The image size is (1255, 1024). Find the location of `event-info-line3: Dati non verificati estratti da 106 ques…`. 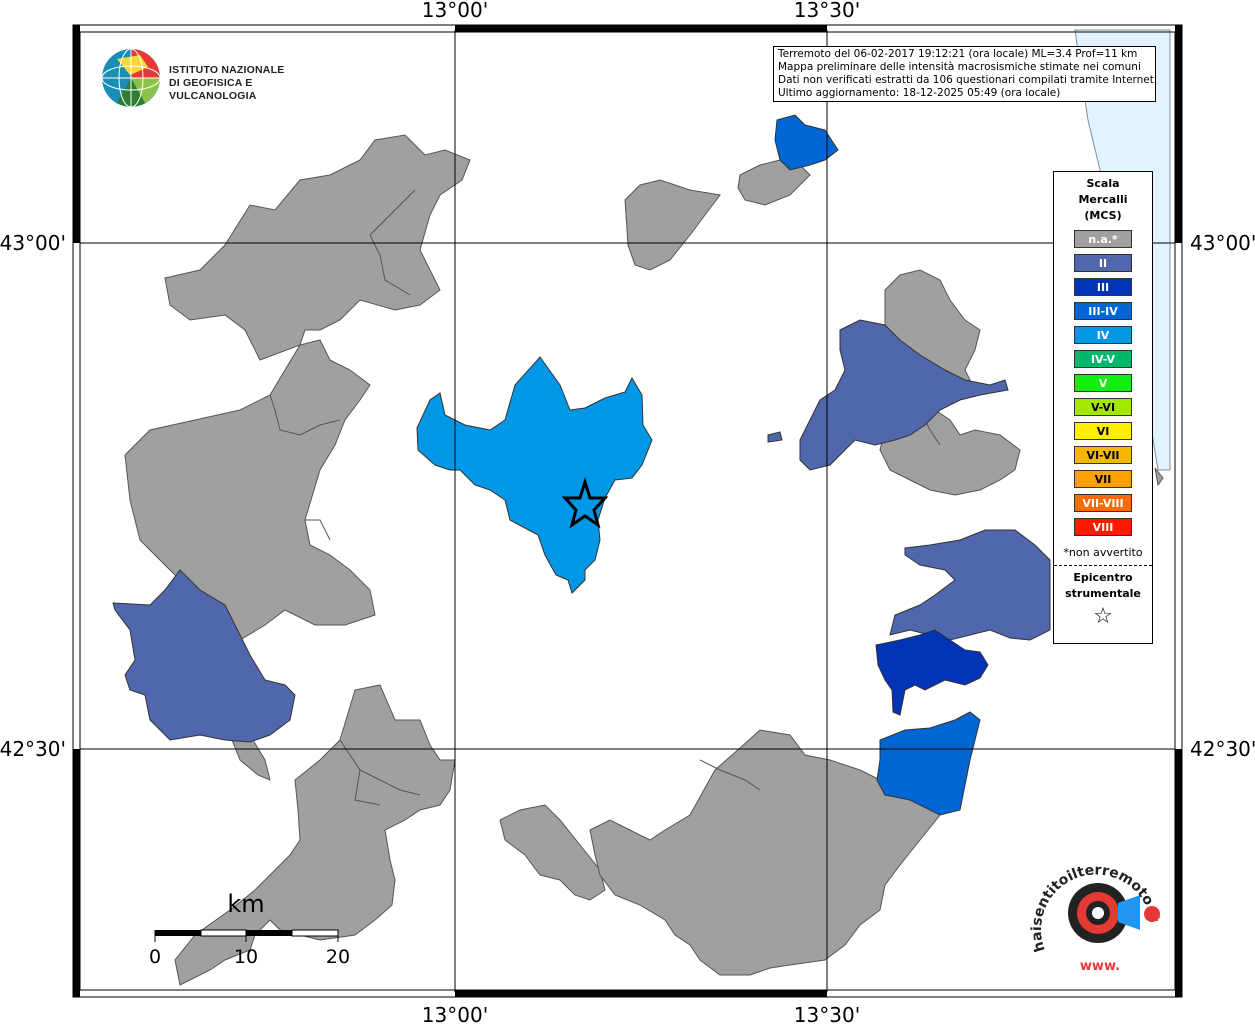

event-info-line3: Dati non verificati estratti da 106 ques… is located at coordinates (968, 80).